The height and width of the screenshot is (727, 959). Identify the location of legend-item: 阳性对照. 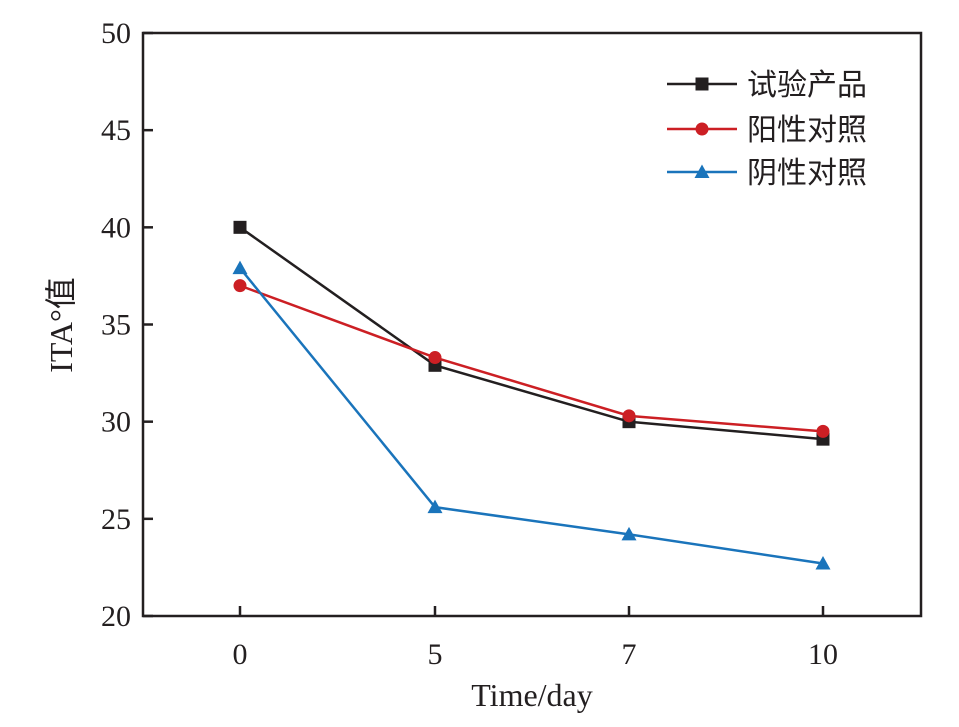
(767, 130).